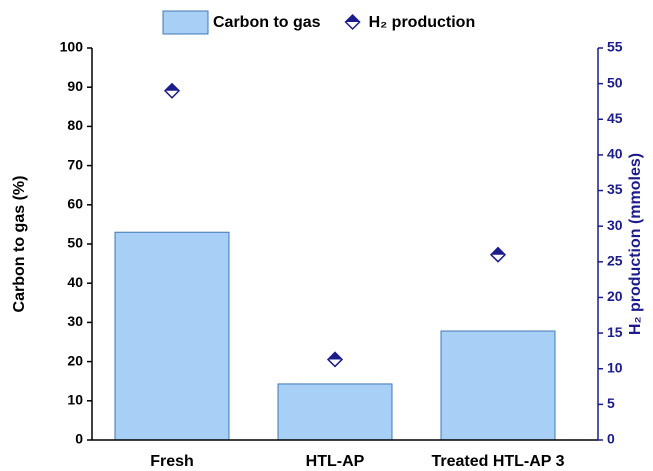 This screenshot has width=653, height=471. Describe the element at coordinates (185, 22) in the screenshot. I see `legend-swatch` at that location.